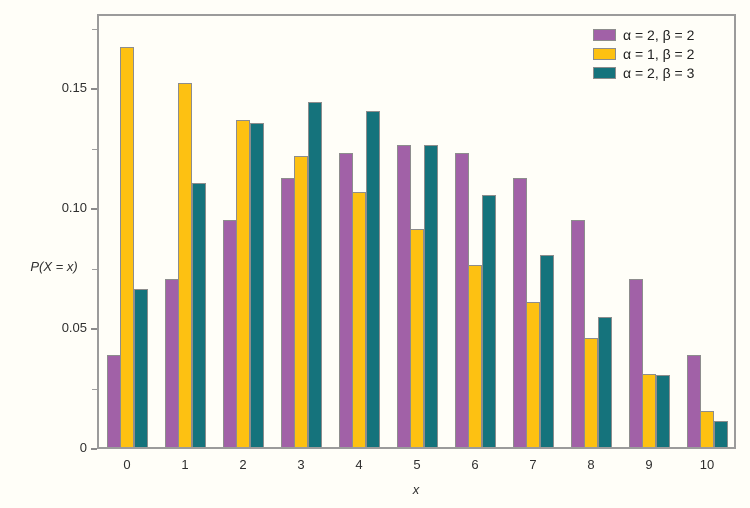 Image resolution: width=750 pixels, height=508 pixels. Describe the element at coordinates (659, 54) in the screenshot. I see `legend-label: α = 1, β = 2` at that location.